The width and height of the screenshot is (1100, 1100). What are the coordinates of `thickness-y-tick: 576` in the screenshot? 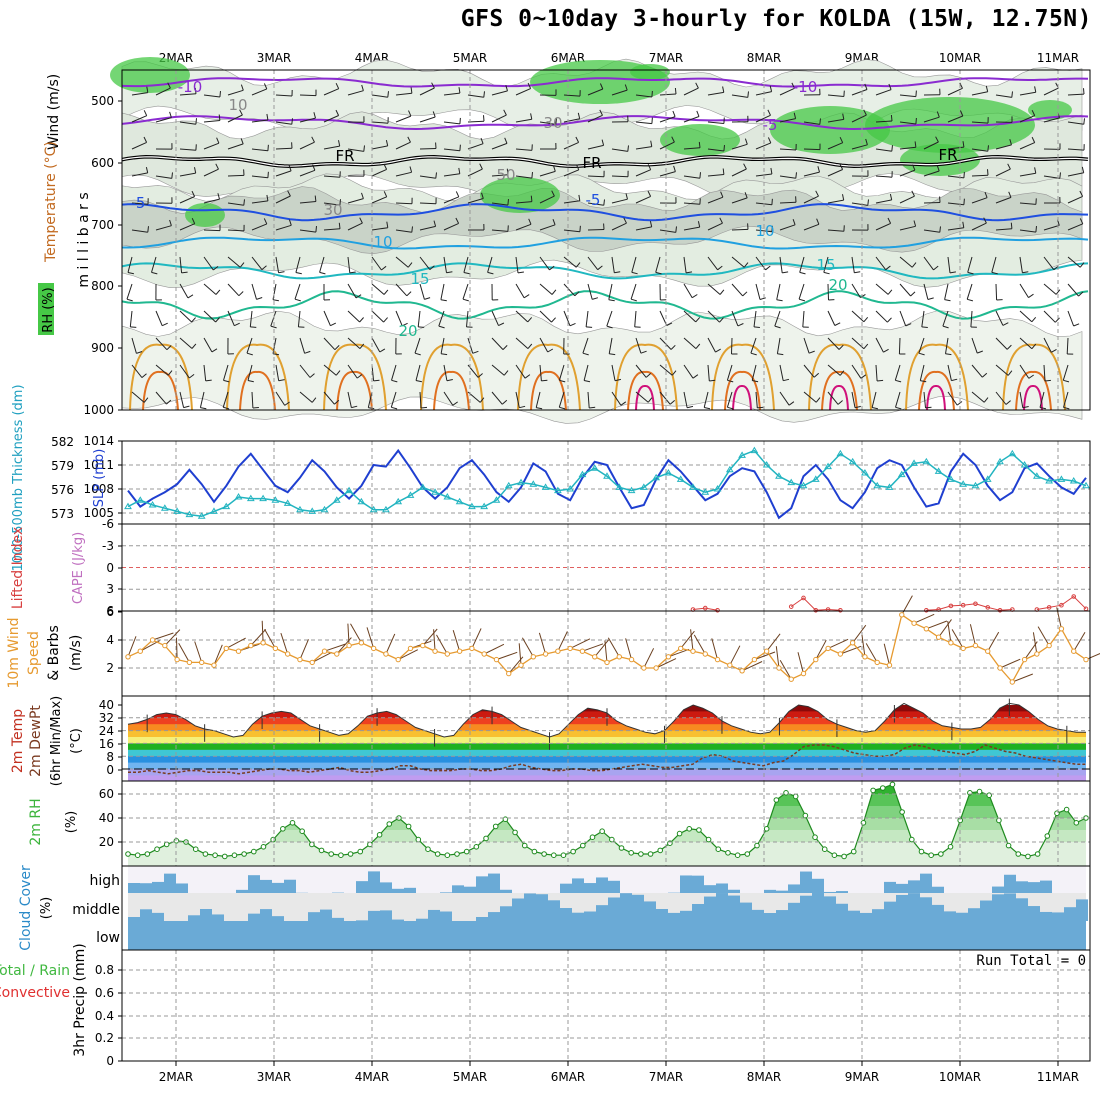 It's located at (62, 490).